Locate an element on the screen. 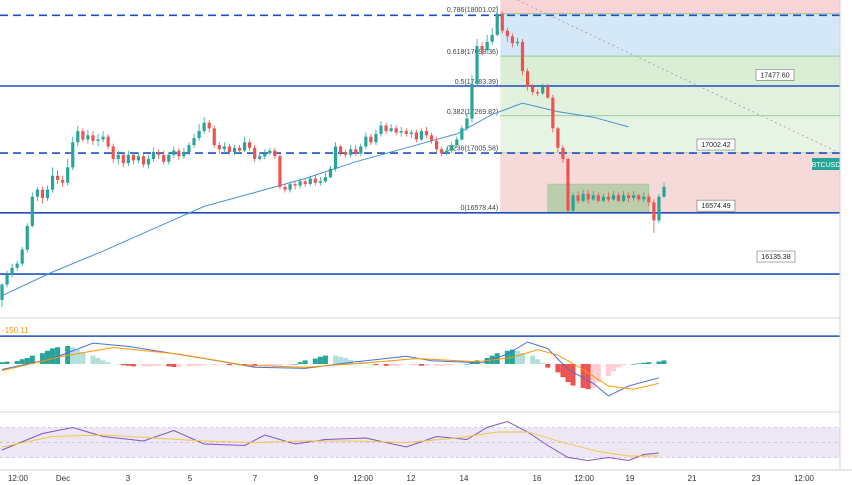 This screenshot has width=852, height=485. level-label: 16135.38 is located at coordinates (775, 257).